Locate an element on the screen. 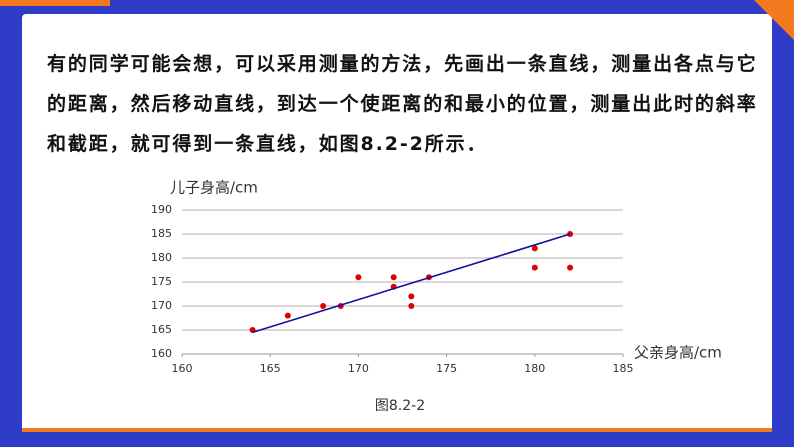 Image resolution: width=794 pixels, height=447 pixels. x-tick-label: 160 is located at coordinates (182, 368).